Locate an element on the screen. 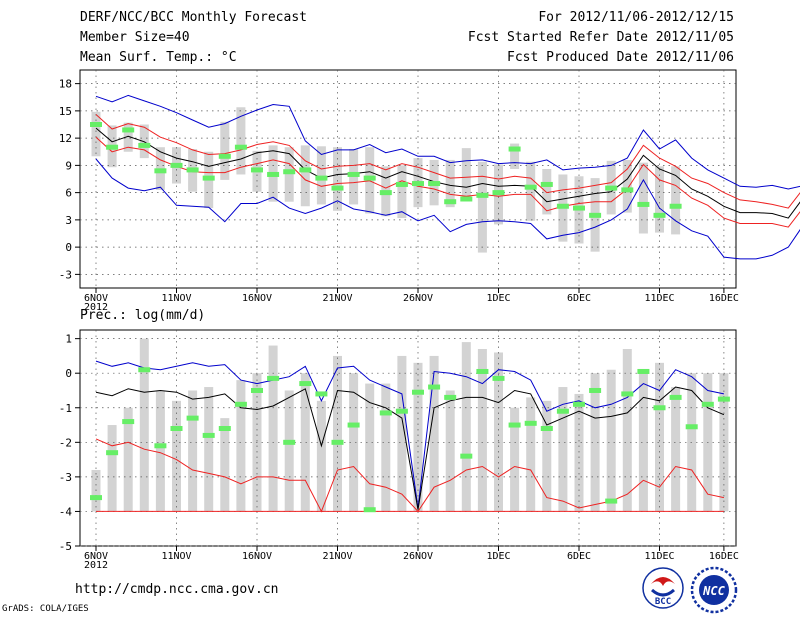 The image size is (800, 618). forecast-produced-date: Fcst Produced Date 2012/11/06 is located at coordinates (620, 57).